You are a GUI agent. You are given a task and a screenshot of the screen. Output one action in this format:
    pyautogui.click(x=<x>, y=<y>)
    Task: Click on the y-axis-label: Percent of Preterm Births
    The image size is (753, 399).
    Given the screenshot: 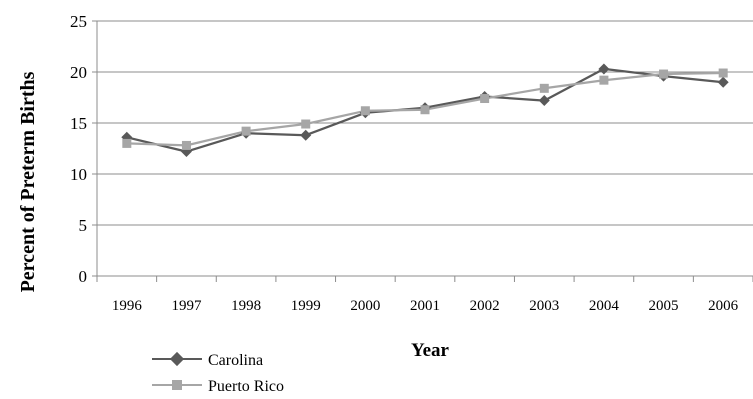 What is the action you would take?
    pyautogui.click(x=28, y=181)
    